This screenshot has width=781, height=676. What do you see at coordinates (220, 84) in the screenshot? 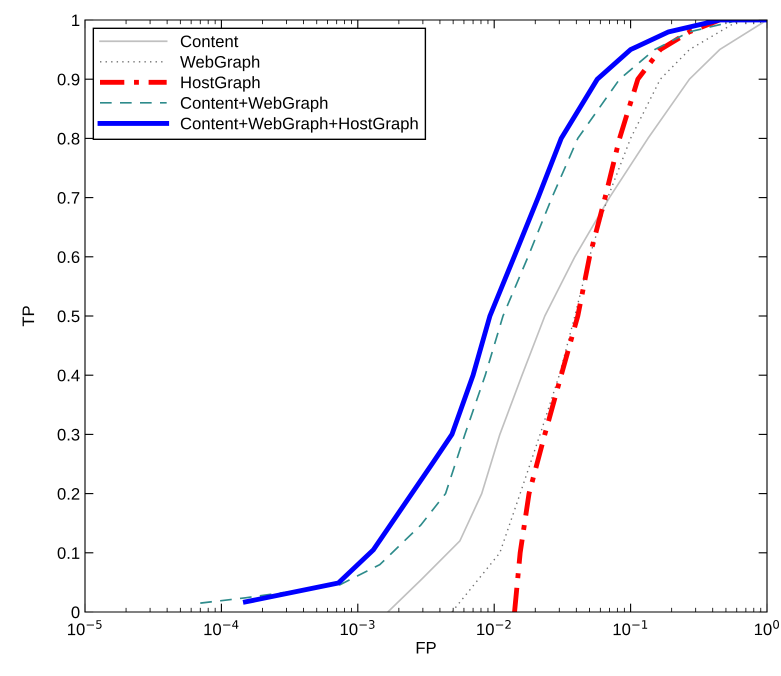
I see `legend-label: HostGraph` at bounding box center [220, 84].